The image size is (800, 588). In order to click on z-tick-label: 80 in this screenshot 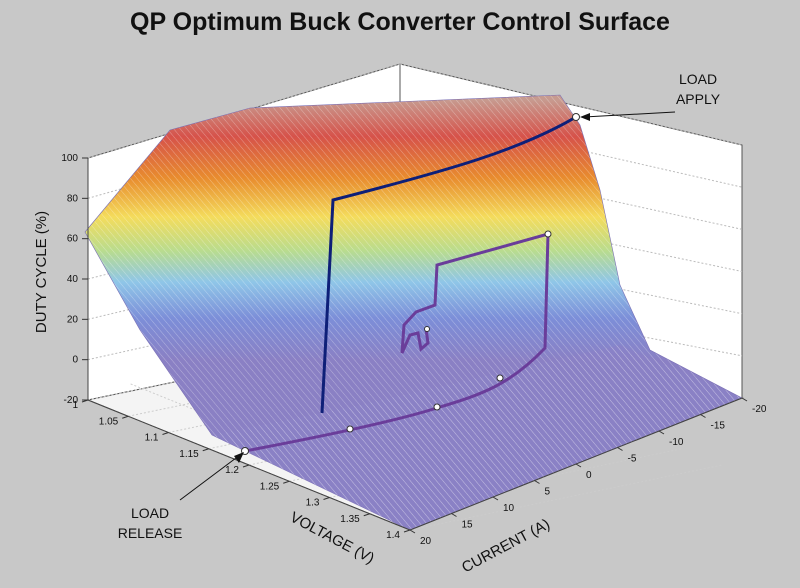, I will do `click(73, 198)`.